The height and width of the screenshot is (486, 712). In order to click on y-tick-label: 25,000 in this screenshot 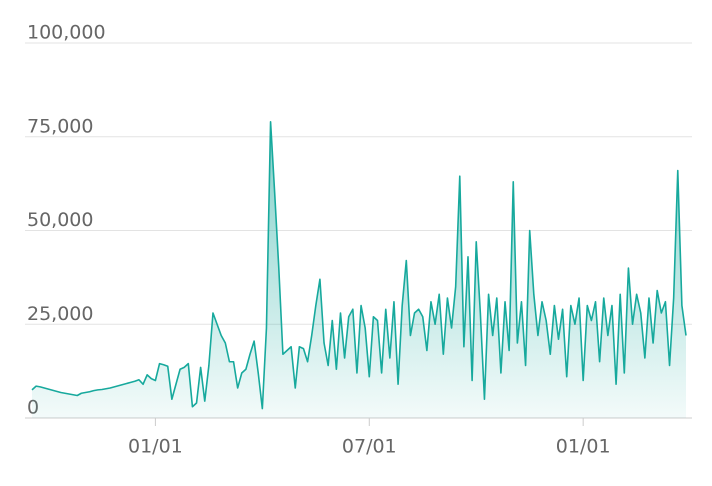, I will do `click(60, 314)`.